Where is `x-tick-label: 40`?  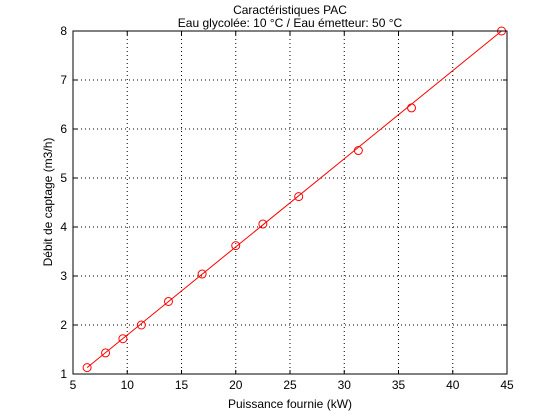 x-tick-label: 40 is located at coordinates (453, 385).